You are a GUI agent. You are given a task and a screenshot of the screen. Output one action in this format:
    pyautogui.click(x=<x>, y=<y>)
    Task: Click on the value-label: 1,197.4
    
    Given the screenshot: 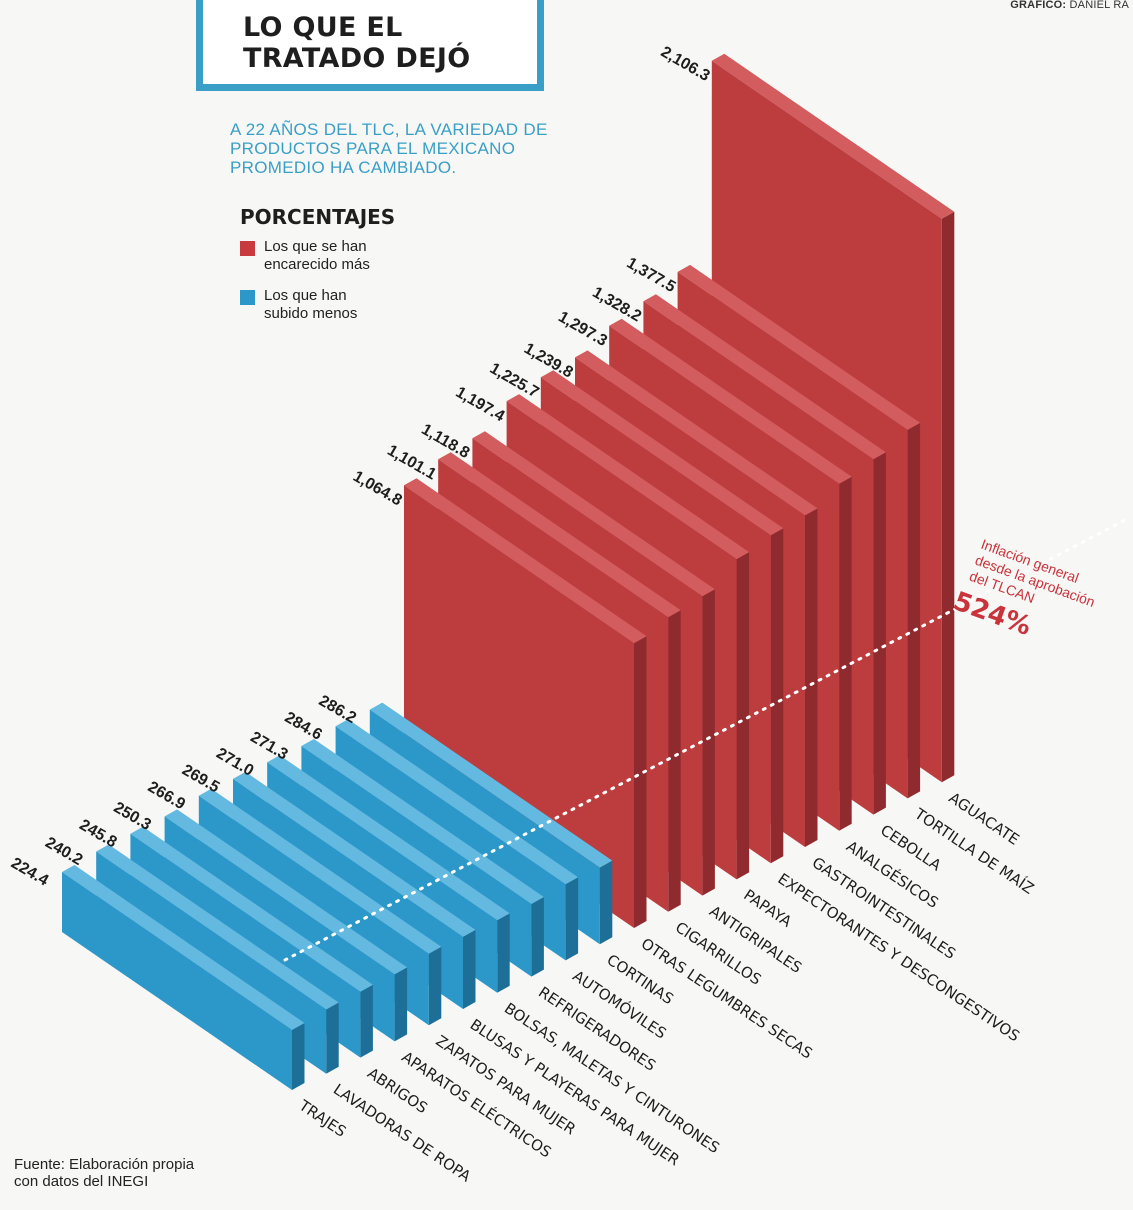 What is the action you would take?
    pyautogui.click(x=480, y=404)
    